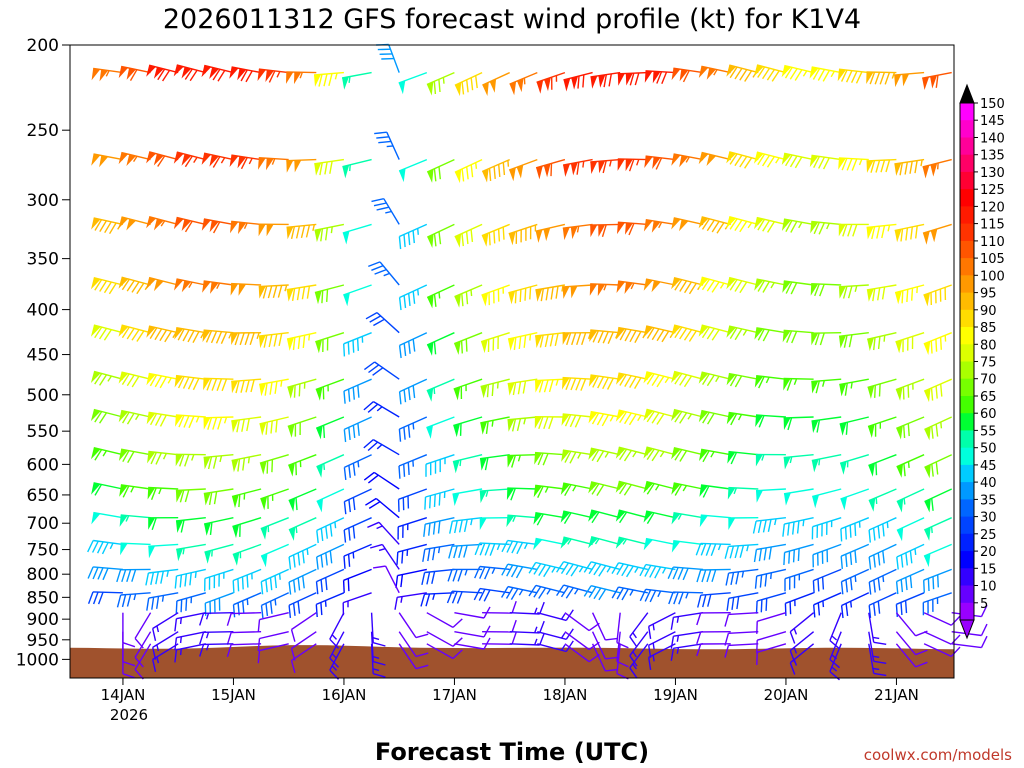 This screenshot has height=768, width=1024. What do you see at coordinates (43, 598) in the screenshot?
I see `y-tick-label: 850` at bounding box center [43, 598].